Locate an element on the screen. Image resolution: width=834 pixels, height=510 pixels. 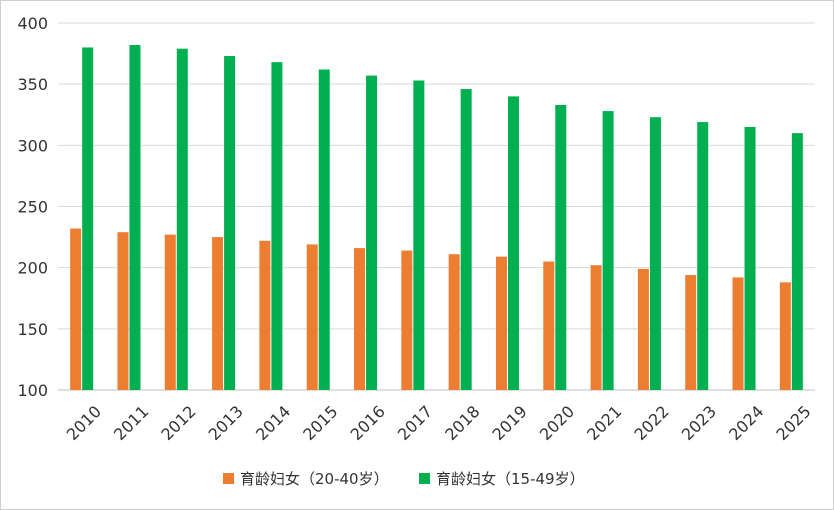
bar-series1-2017 is located at coordinates (407, 320).